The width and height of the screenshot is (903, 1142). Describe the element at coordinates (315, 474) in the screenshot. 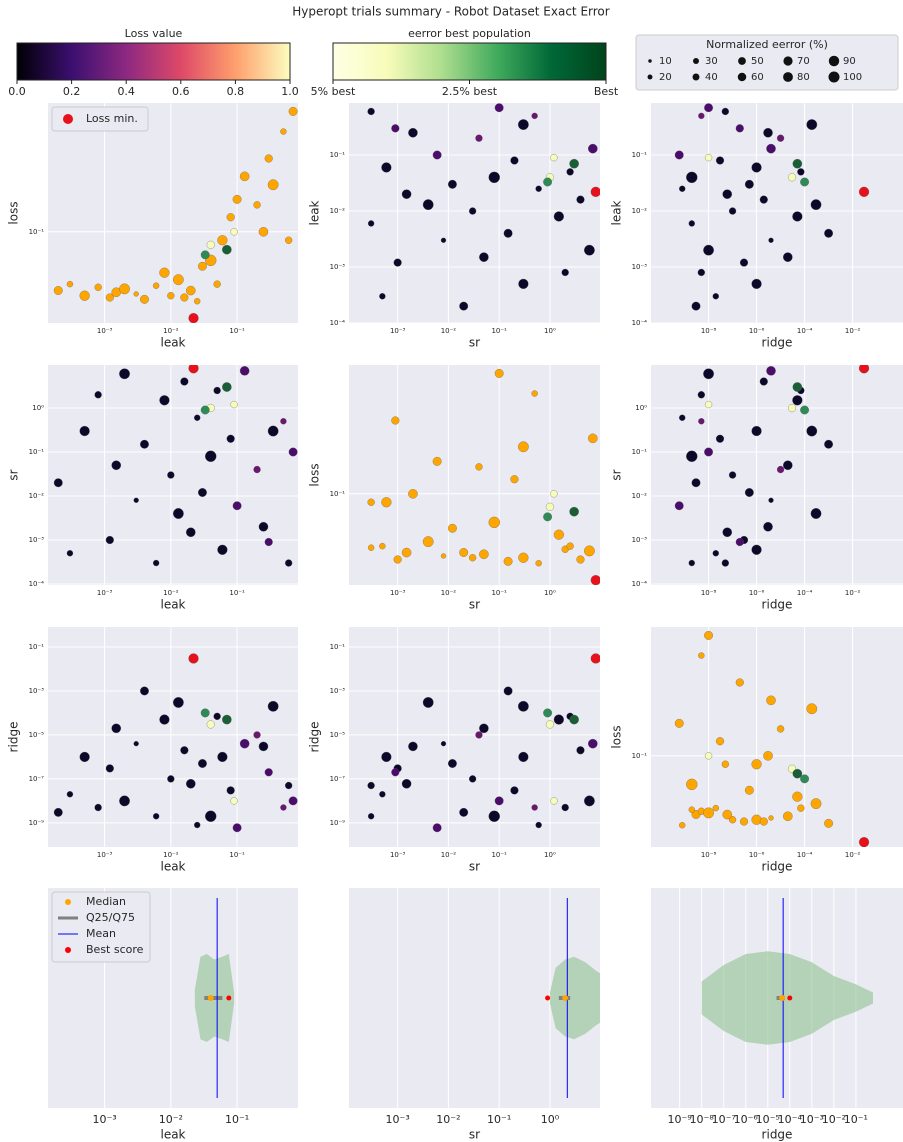

I see `y-axis-label: loss` at that location.